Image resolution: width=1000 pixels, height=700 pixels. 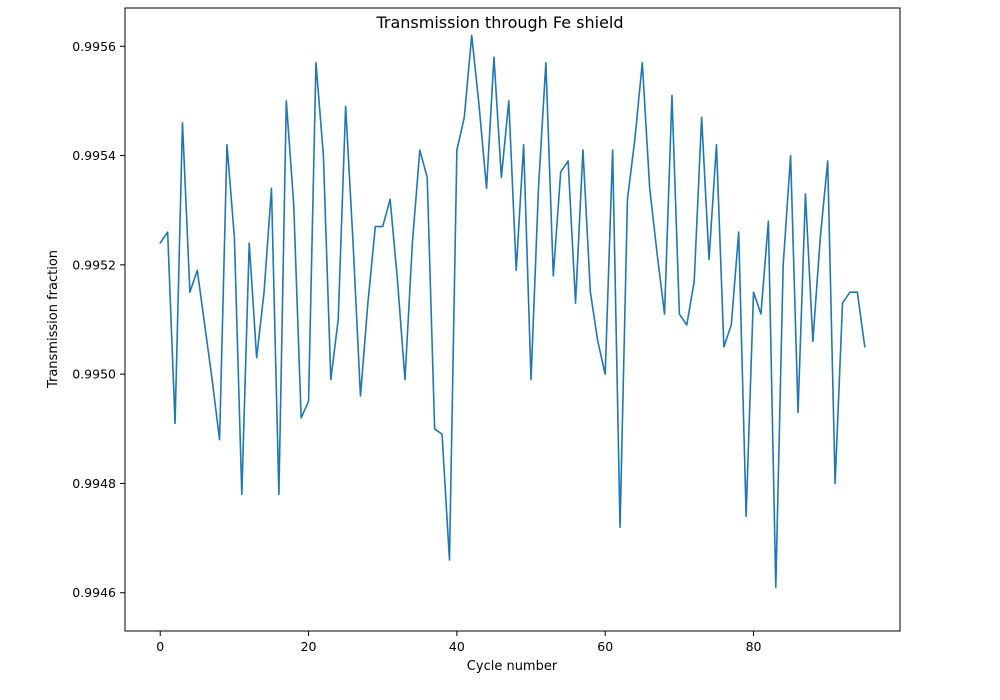 I want to click on y-tick-label: 0.9956, so click(x=94, y=46).